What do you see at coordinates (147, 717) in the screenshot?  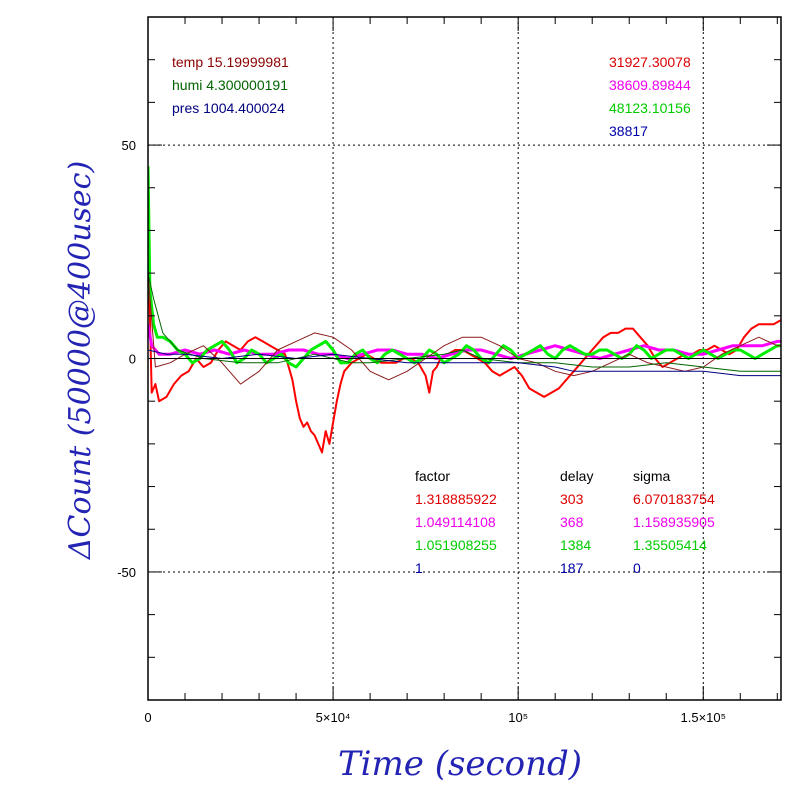 I see `x-tick-label: 0` at bounding box center [147, 717].